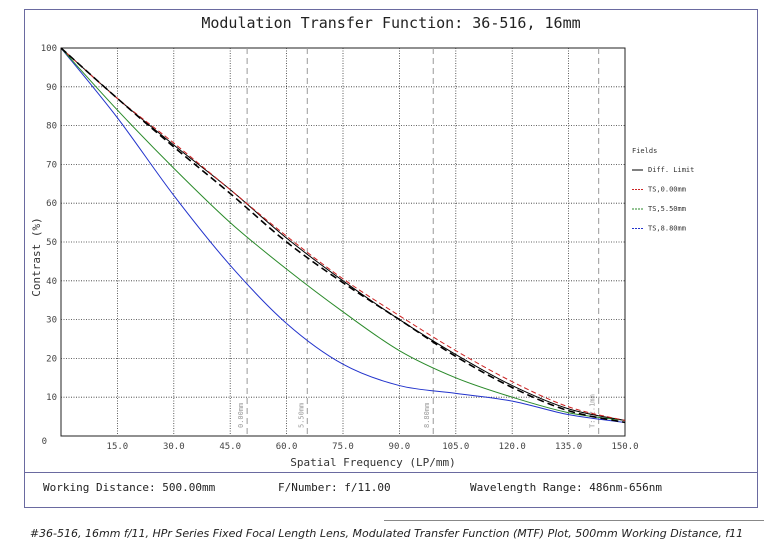 This screenshot has height=552, width=773. I want to click on legend-entry: Diff. Limit, so click(671, 170).